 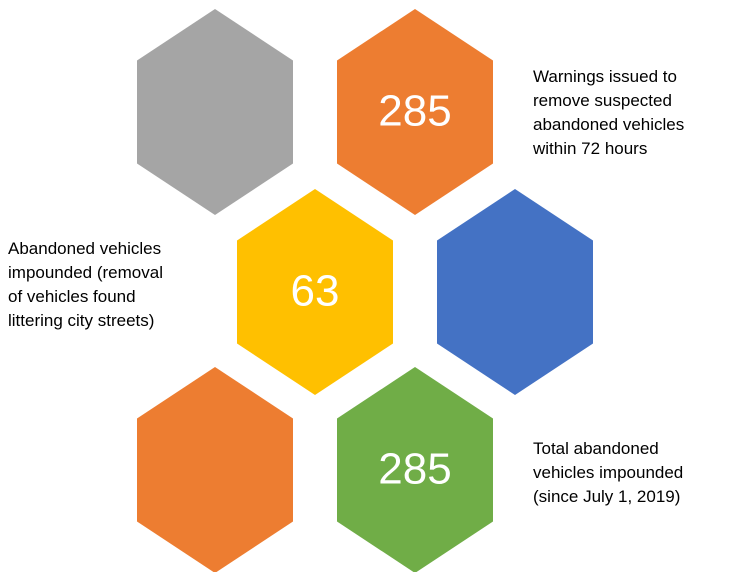 I want to click on label-line: littering city streets), so click(x=81, y=320).